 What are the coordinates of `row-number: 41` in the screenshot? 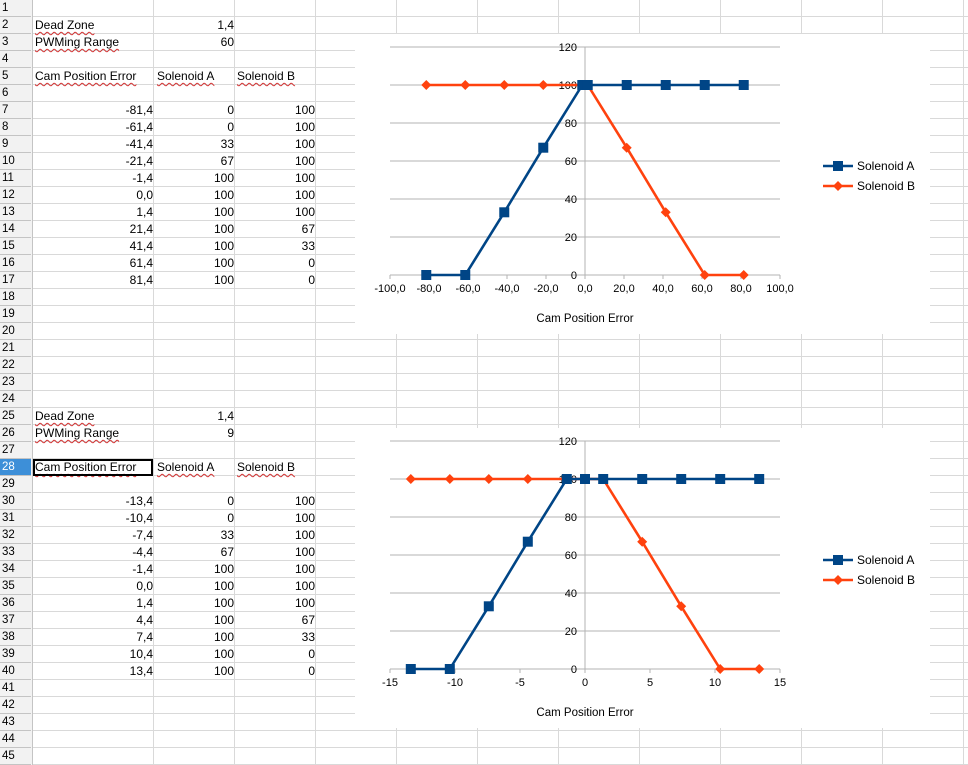 It's located at (15, 688).